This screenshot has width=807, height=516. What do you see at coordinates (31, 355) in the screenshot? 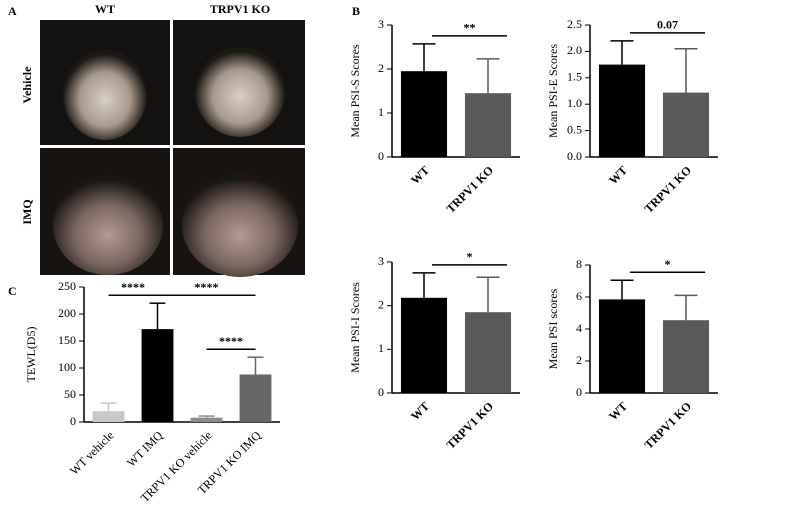
I see `y-axis-label: TEWL(D5)` at bounding box center [31, 355].